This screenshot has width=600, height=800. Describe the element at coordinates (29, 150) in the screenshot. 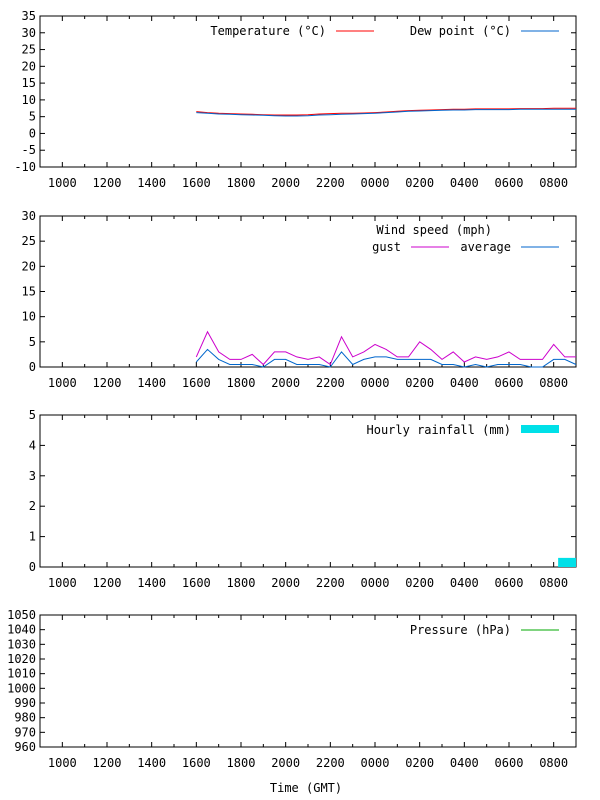

I see `y-tick-label: -5` at that location.